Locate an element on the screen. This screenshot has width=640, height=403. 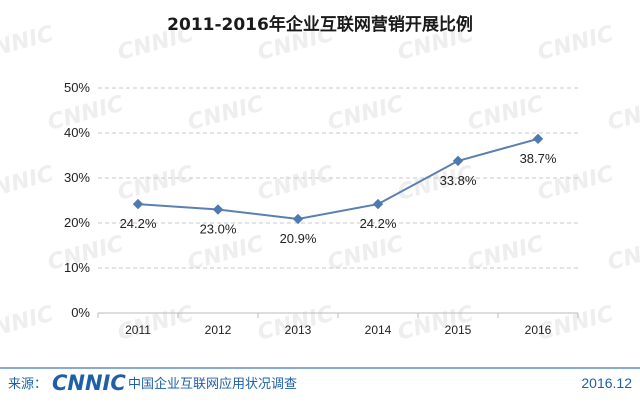
y-tick-label: 20% is located at coordinates (77, 222).